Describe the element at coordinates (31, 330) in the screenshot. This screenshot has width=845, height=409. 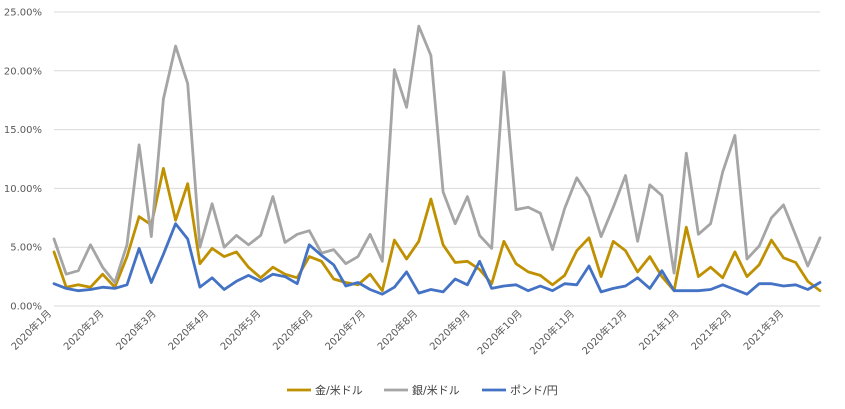
I see `x-tick-label: 2020年1月` at that location.